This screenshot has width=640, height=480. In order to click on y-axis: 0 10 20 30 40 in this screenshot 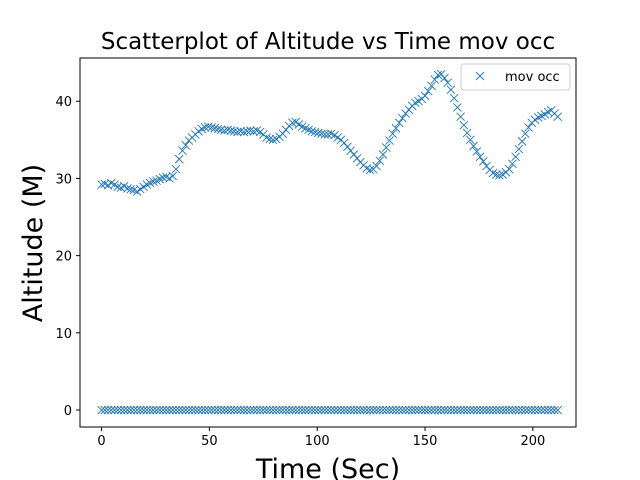, I will do `click(67, 257)`.